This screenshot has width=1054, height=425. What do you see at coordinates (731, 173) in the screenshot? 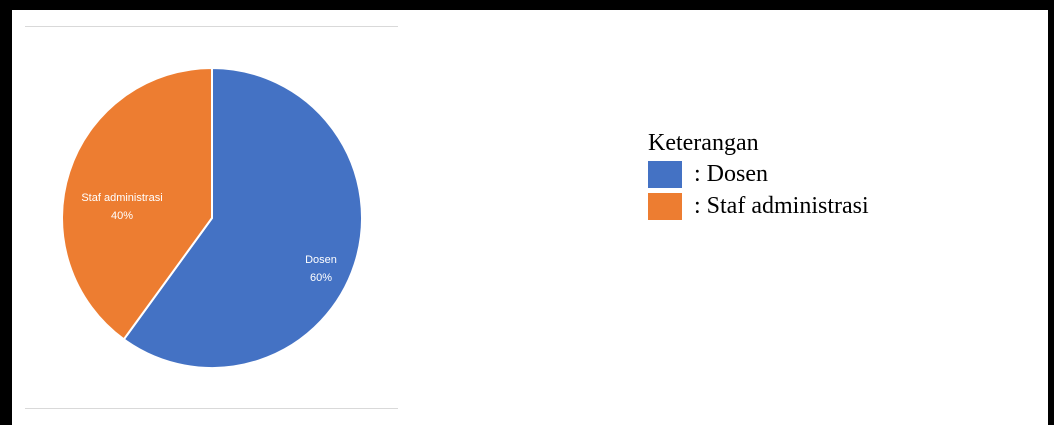
I see `legend-label-dosen: : Dosen` at bounding box center [731, 173].